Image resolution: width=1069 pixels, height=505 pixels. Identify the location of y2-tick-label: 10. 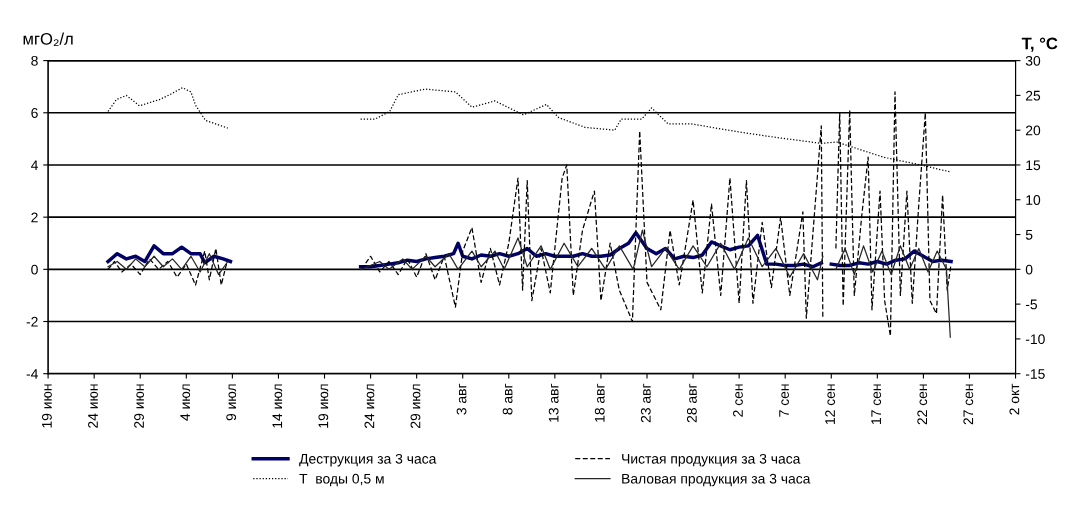
(1033, 200).